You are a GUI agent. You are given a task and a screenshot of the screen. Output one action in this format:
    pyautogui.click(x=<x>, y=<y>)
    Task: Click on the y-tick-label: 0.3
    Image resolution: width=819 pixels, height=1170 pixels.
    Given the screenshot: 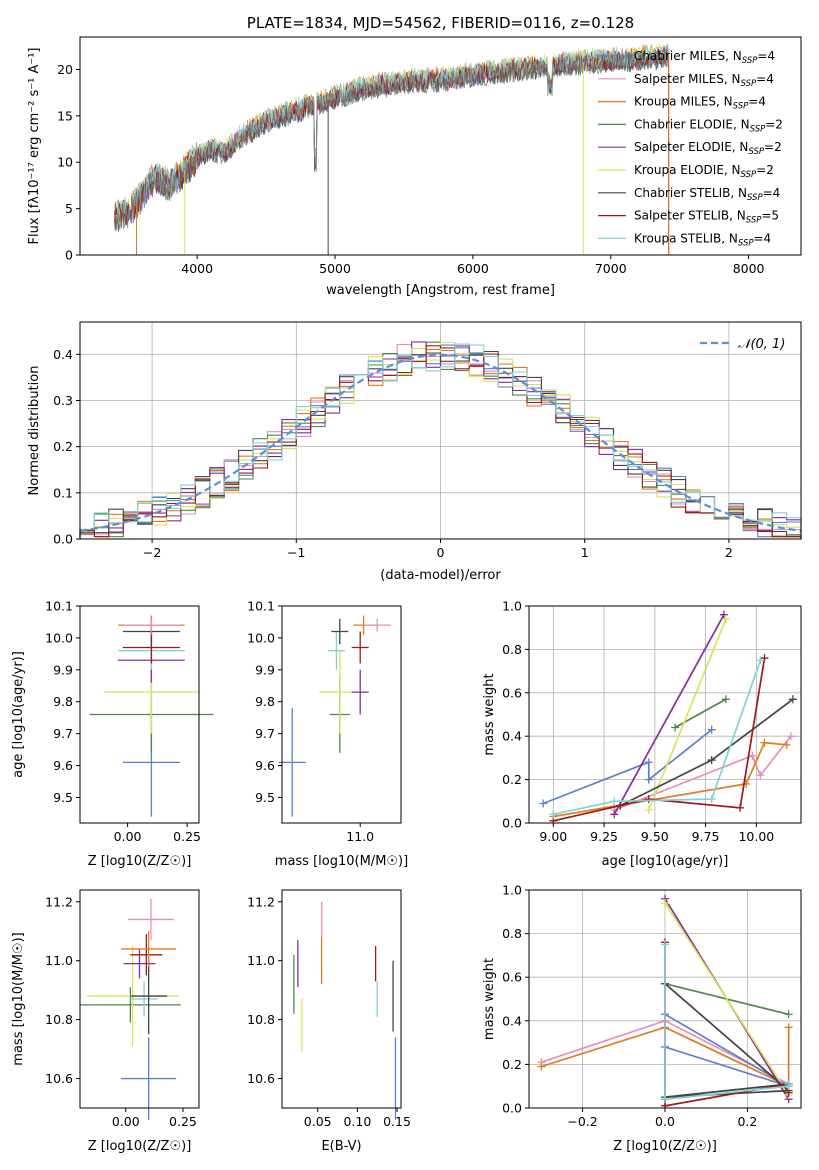 What is the action you would take?
    pyautogui.click(x=63, y=400)
    